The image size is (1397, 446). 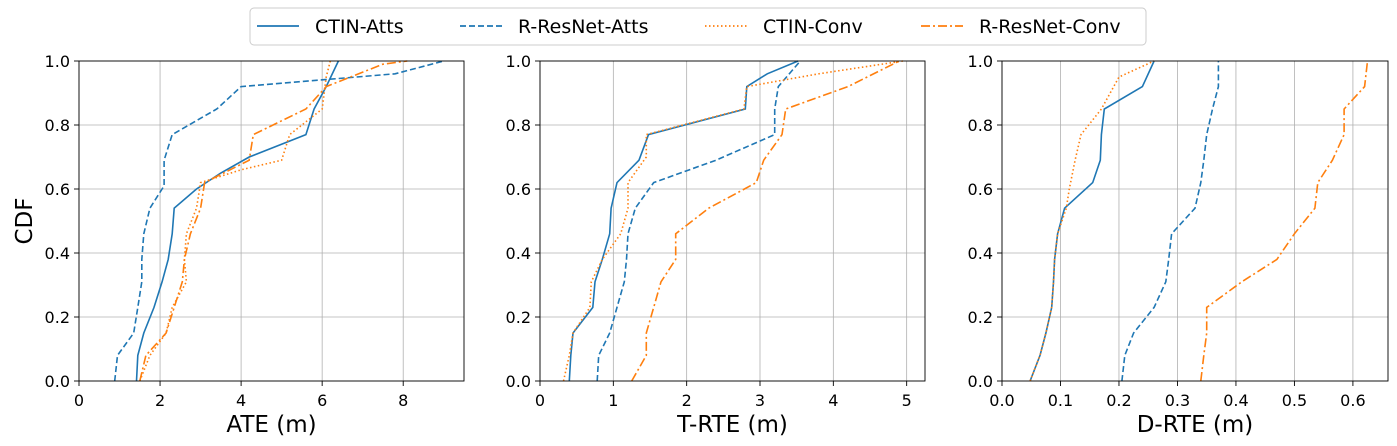 What do you see at coordinates (1050, 27) in the screenshot?
I see `legend-label-r-resnet-conv: R-ResNet-Conv` at bounding box center [1050, 27].